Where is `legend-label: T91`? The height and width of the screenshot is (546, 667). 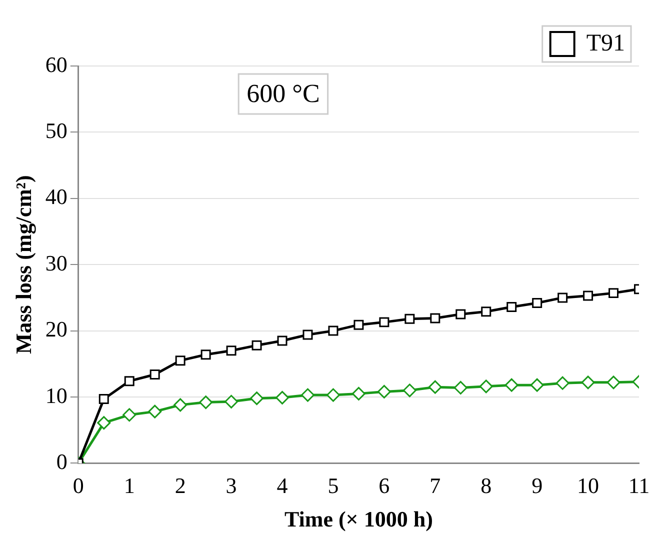
legend-label: T91 is located at coordinates (606, 43).